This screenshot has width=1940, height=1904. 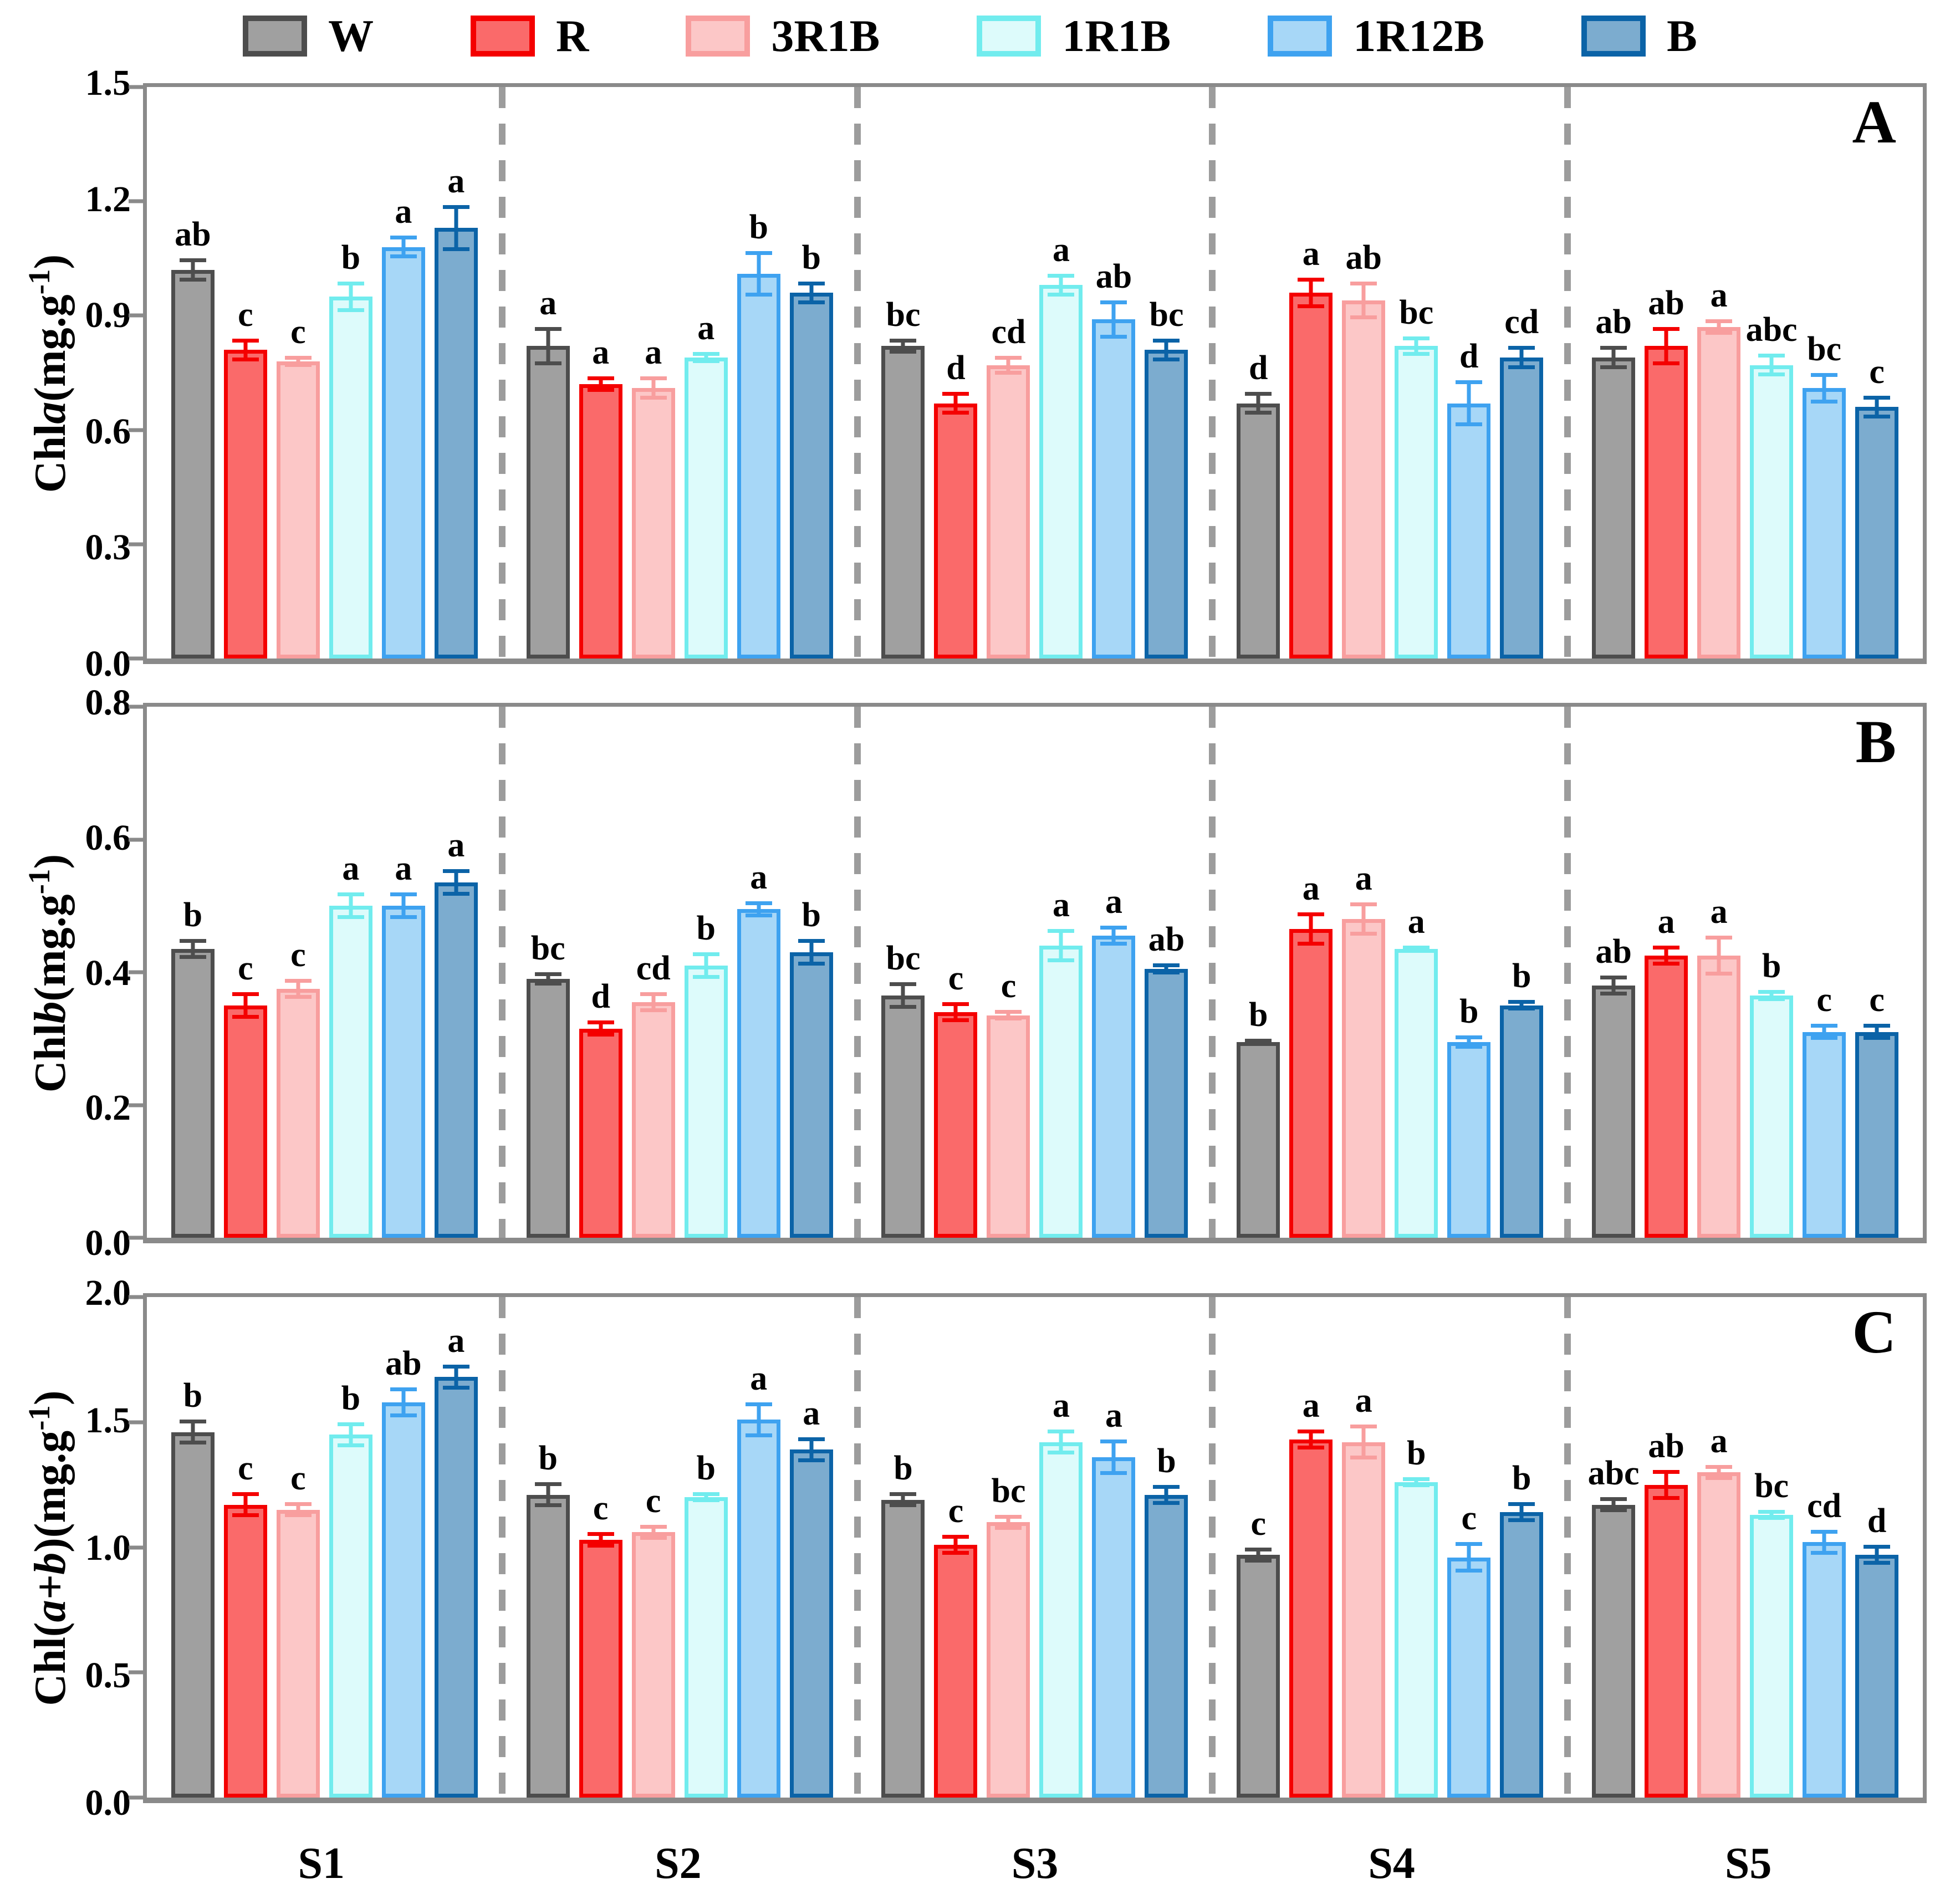 What do you see at coordinates (351, 869) in the screenshot?
I see `sig-letter-1r1b-s1-b: a` at bounding box center [351, 869].